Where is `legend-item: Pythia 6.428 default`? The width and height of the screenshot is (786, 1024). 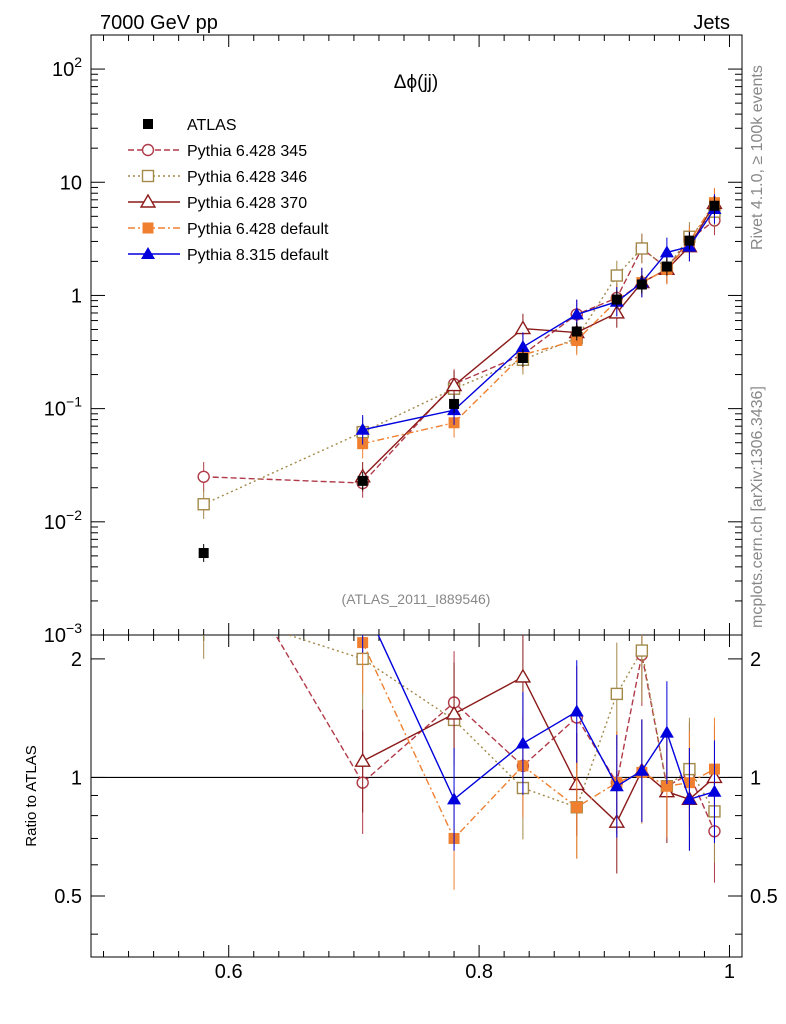
legend-item: Pythia 6.428 default is located at coordinates (228, 229).